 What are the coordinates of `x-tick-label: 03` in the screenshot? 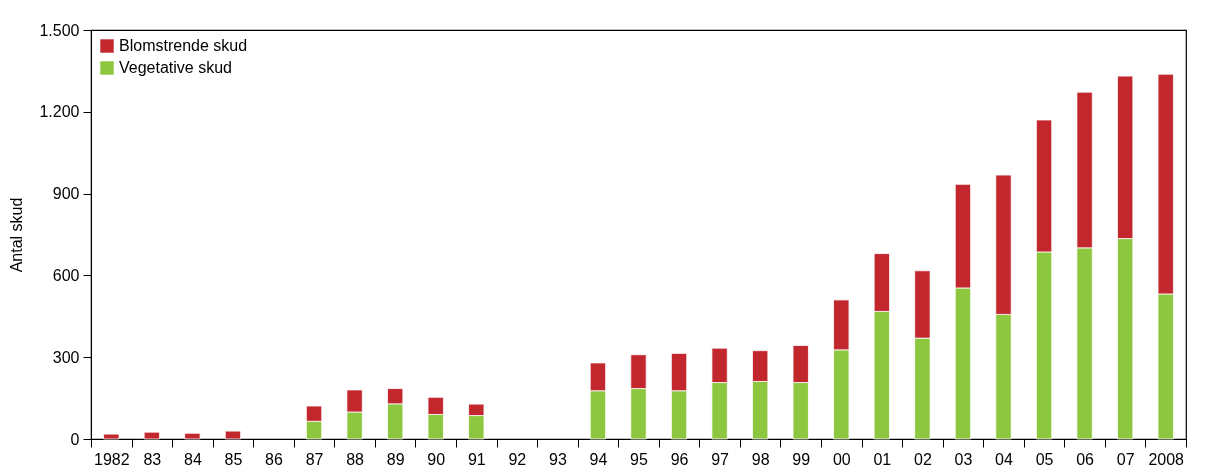 It's located at (963, 459).